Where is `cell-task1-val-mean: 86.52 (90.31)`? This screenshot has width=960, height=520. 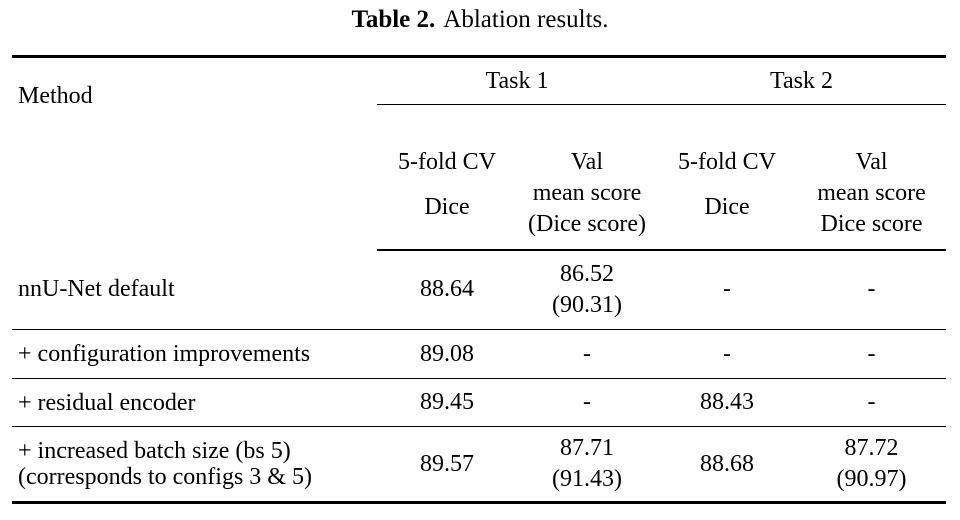
cell-task1-val-mean: 86.52 (90.31) is located at coordinates (587, 289).